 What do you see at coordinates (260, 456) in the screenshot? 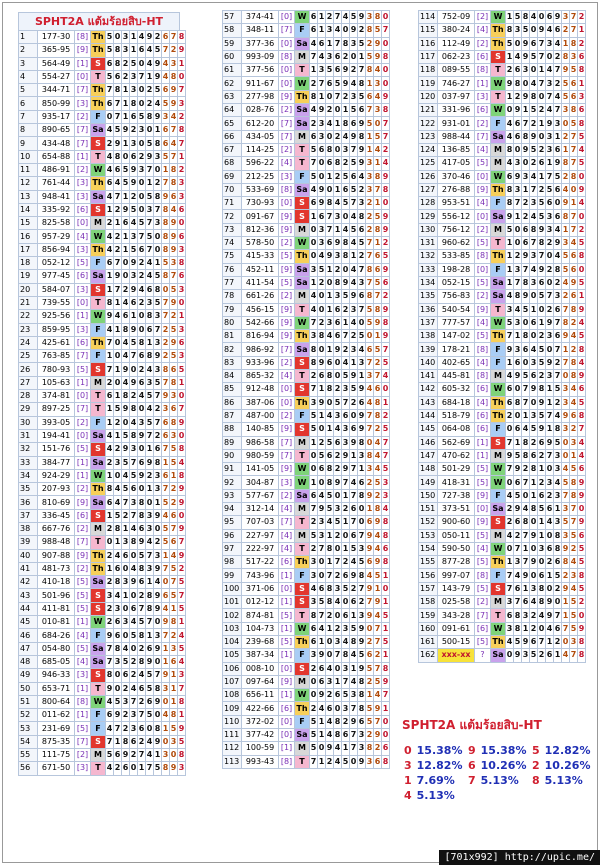
I see `code: 980-59` at bounding box center [260, 456].